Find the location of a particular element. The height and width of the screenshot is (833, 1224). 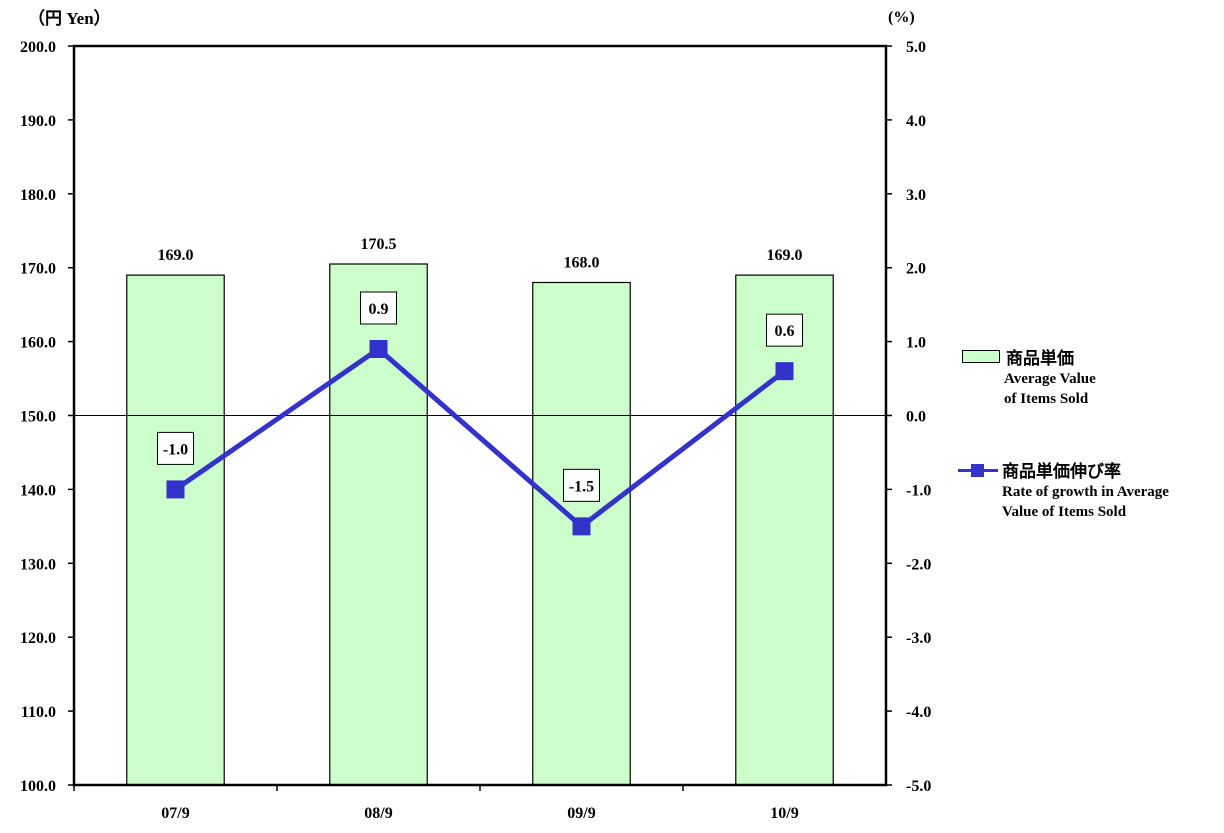

right-tick-label: 0.0 is located at coordinates (916, 417).